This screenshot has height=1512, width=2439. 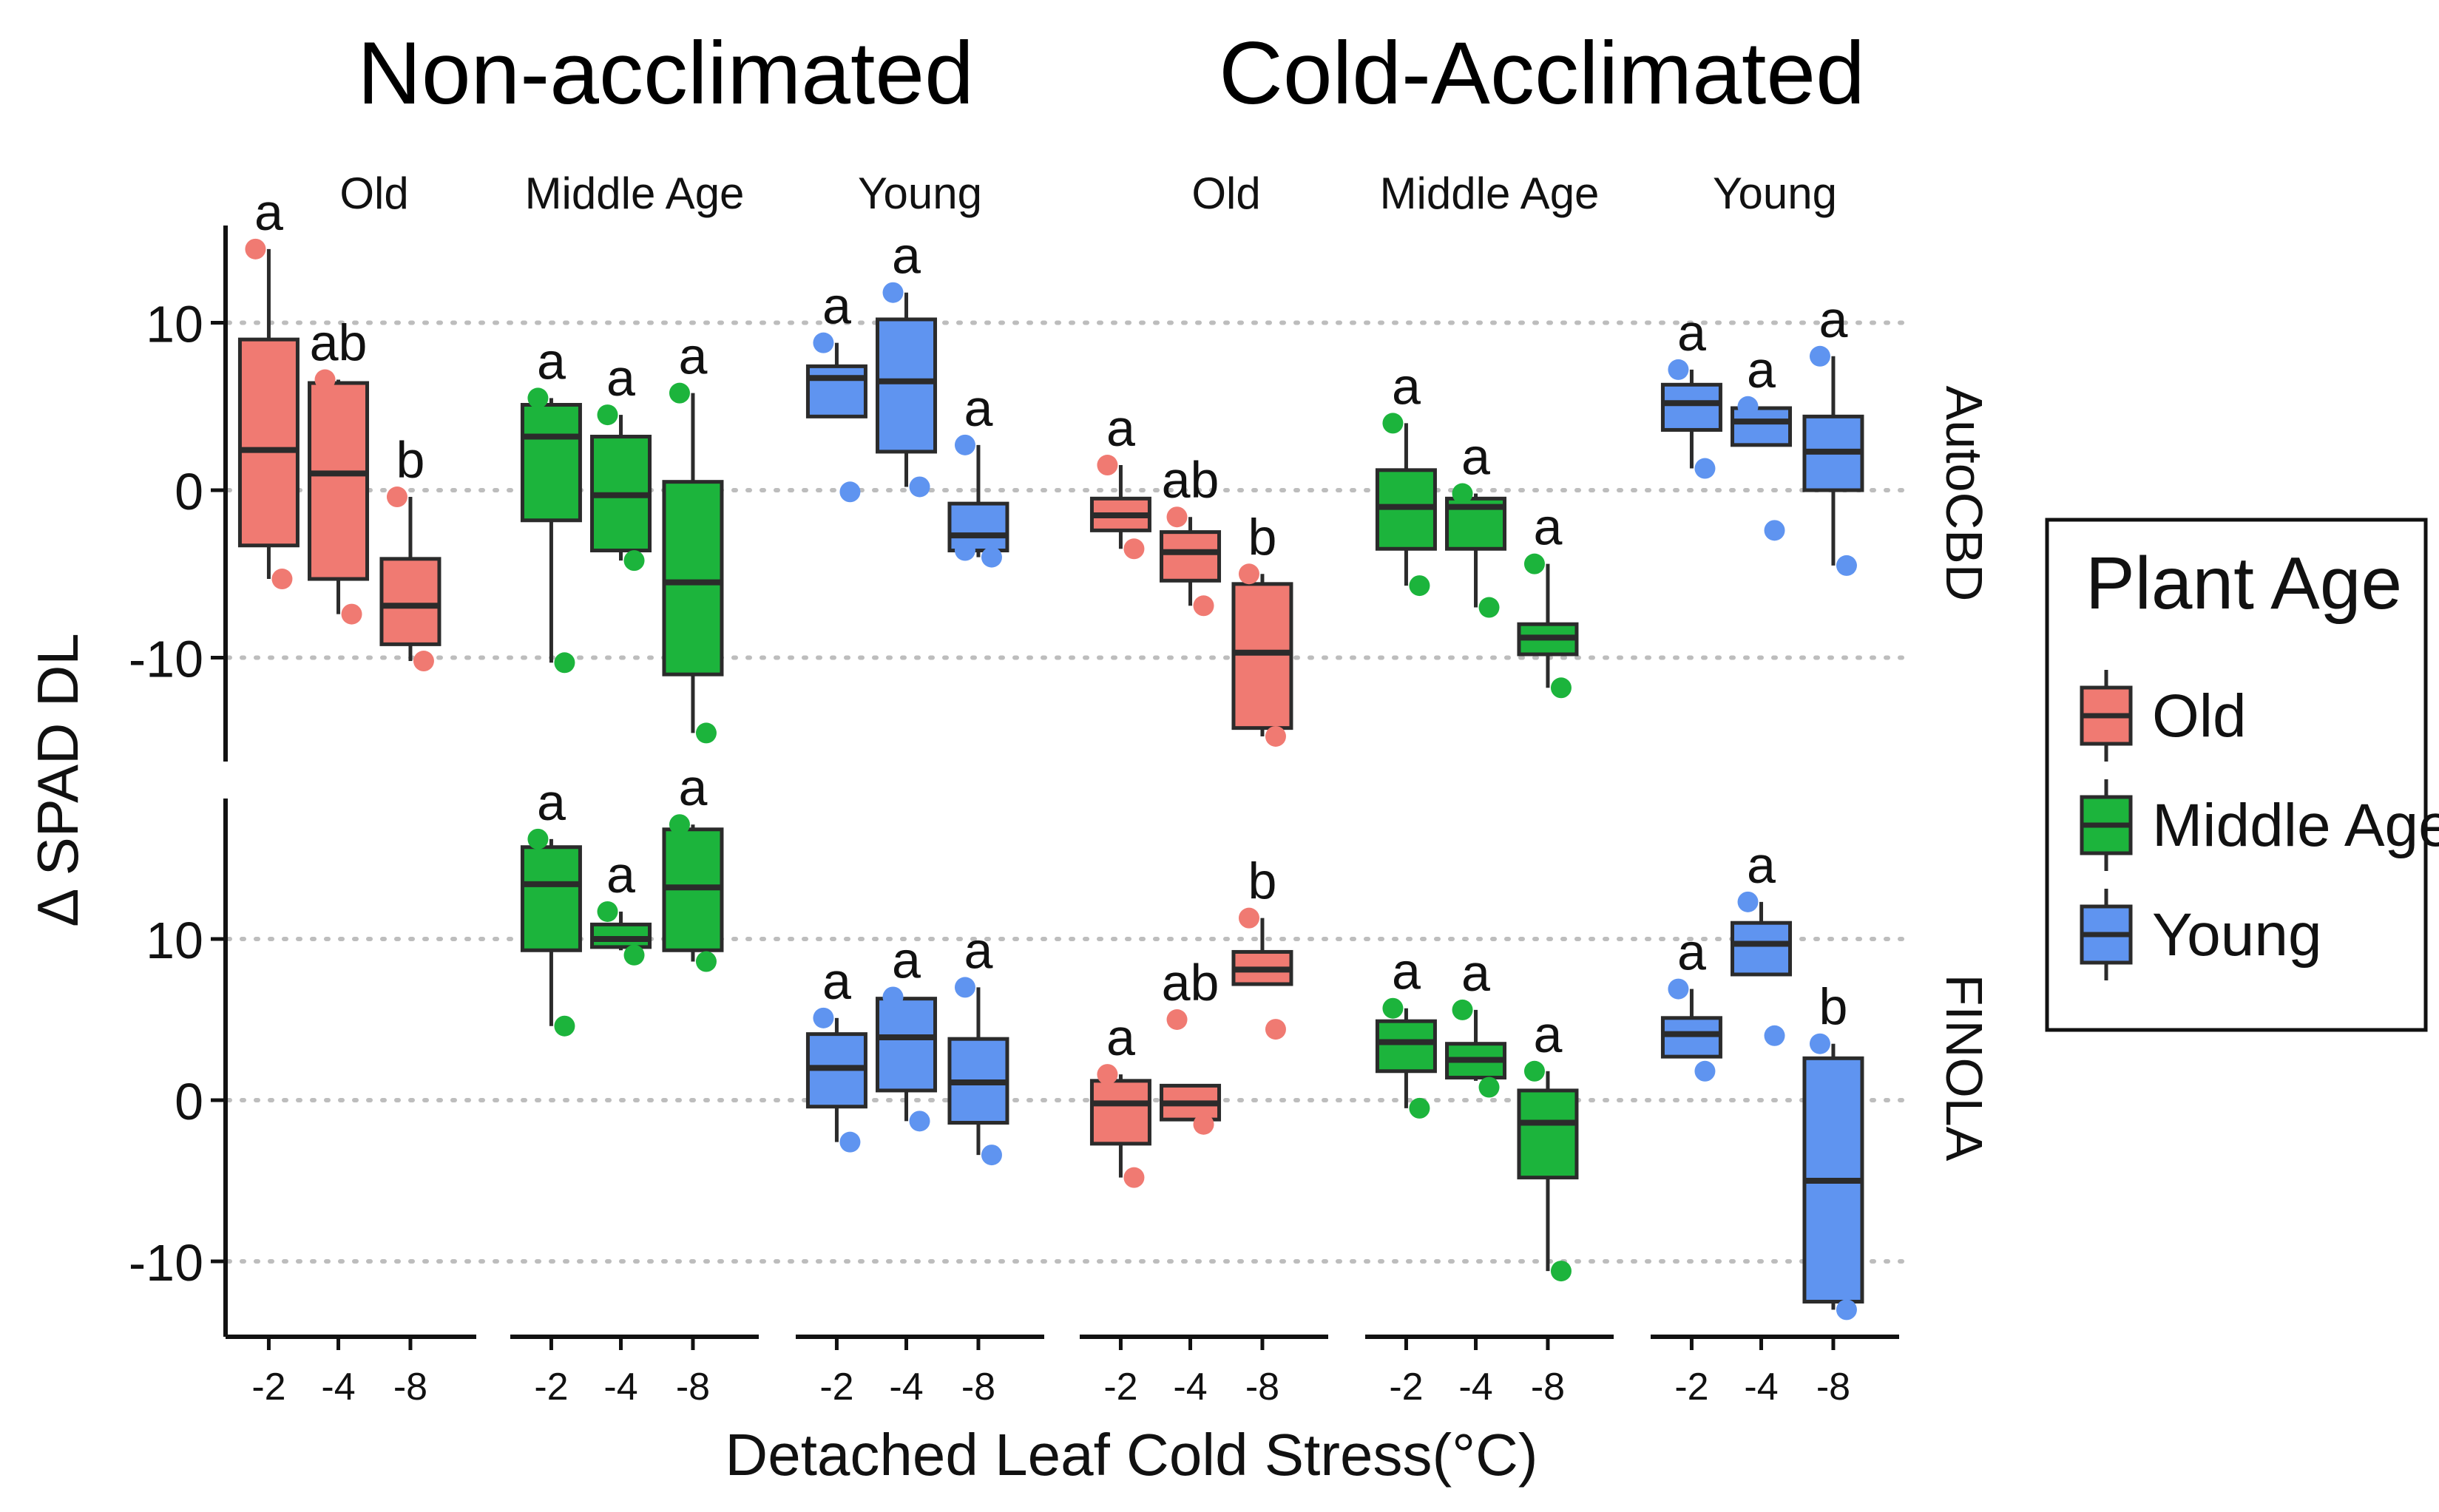 What do you see at coordinates (1542, 73) in the screenshot?
I see `header-cold-acclimated: Cold-Acclimated` at bounding box center [1542, 73].